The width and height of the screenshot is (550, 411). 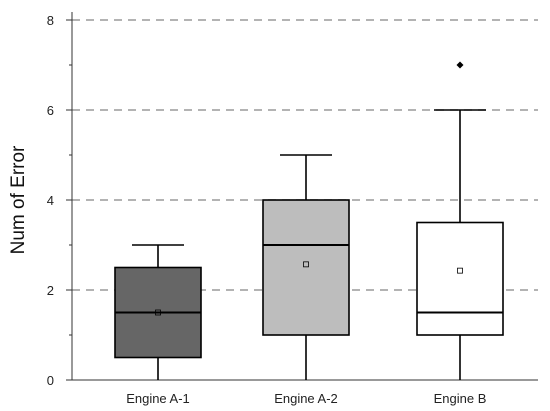 I want to click on x-tick-label: Engine A-1, so click(x=158, y=398).